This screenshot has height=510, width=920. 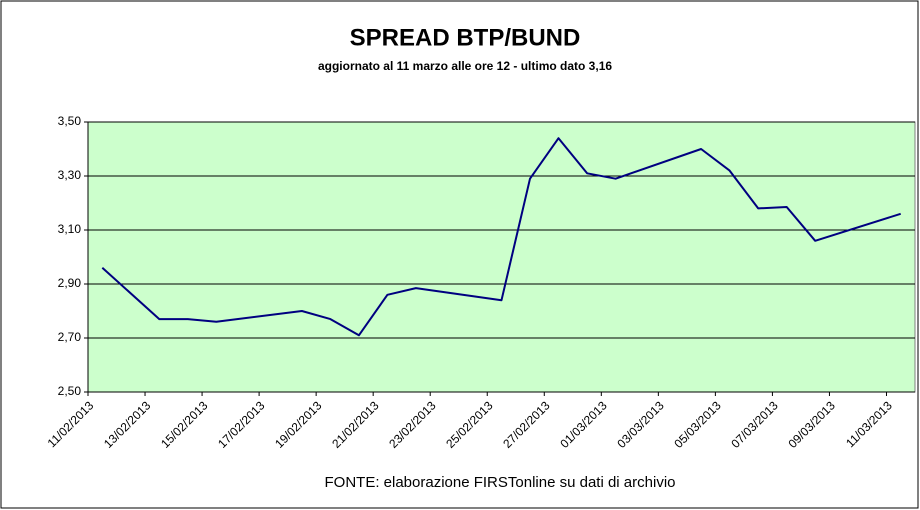 I want to click on chart-title: SPREAD BTP/BUND, so click(x=465, y=37).